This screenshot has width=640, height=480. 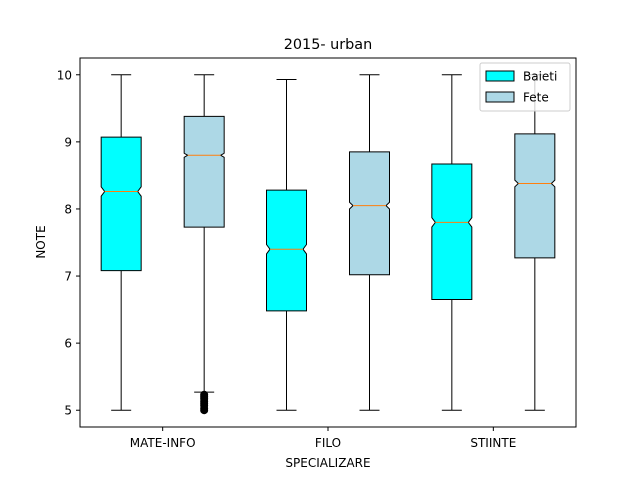 What do you see at coordinates (328, 45) in the screenshot?
I see `chart-title: 2015- urban` at bounding box center [328, 45].